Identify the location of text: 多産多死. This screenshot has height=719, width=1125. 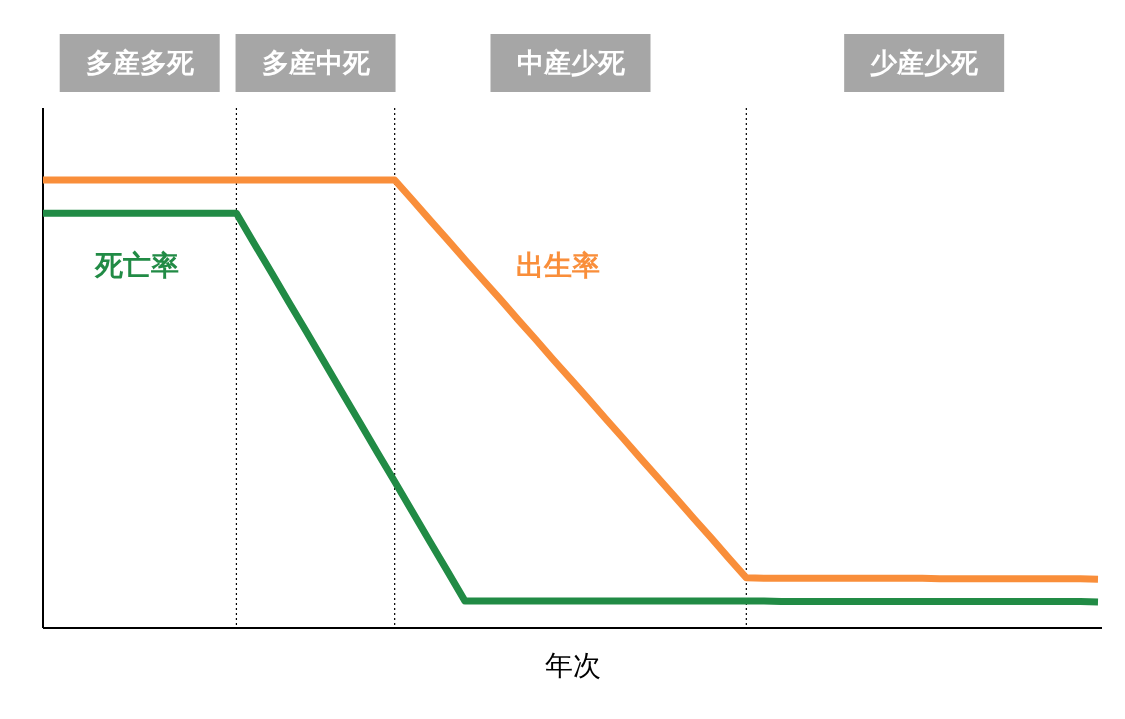
(140, 63).